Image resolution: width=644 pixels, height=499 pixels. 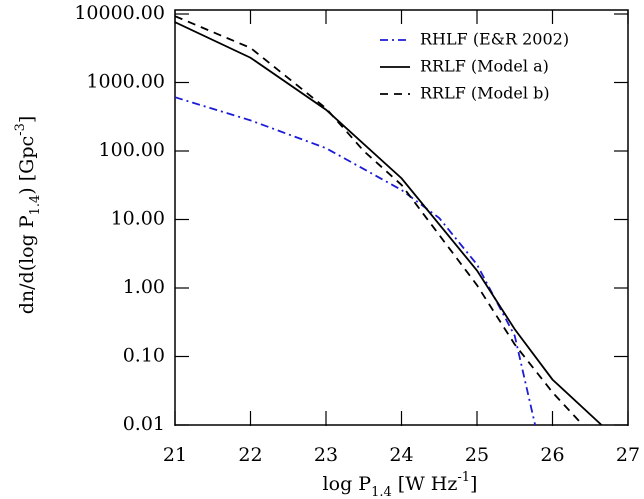 I want to click on y-tick-label: 10000.00, so click(x=119, y=13).